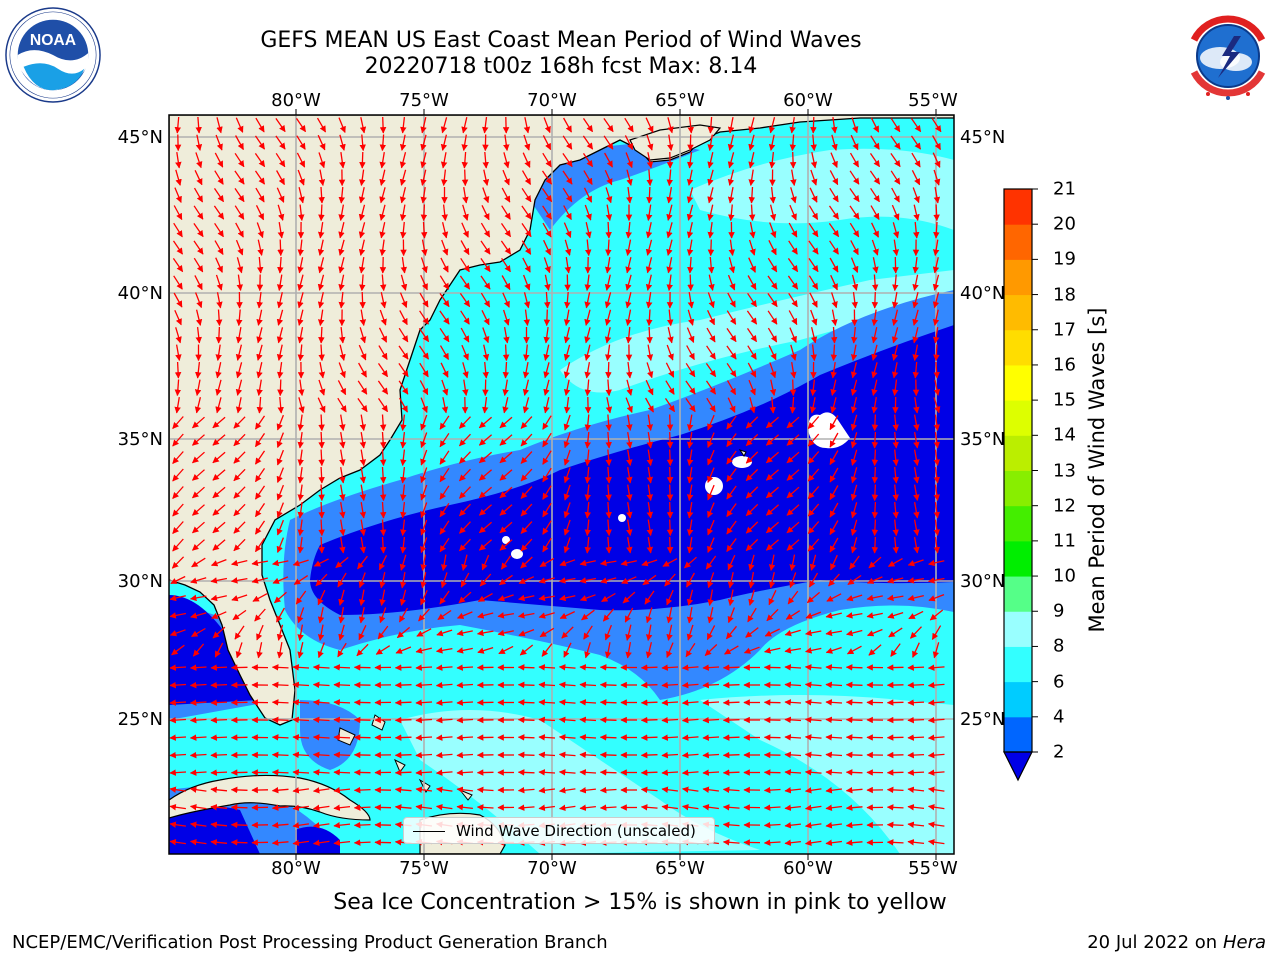 This screenshot has width=1280, height=960. Describe the element at coordinates (982, 137) in the screenshot. I see `lat-label: 45°N` at that location.